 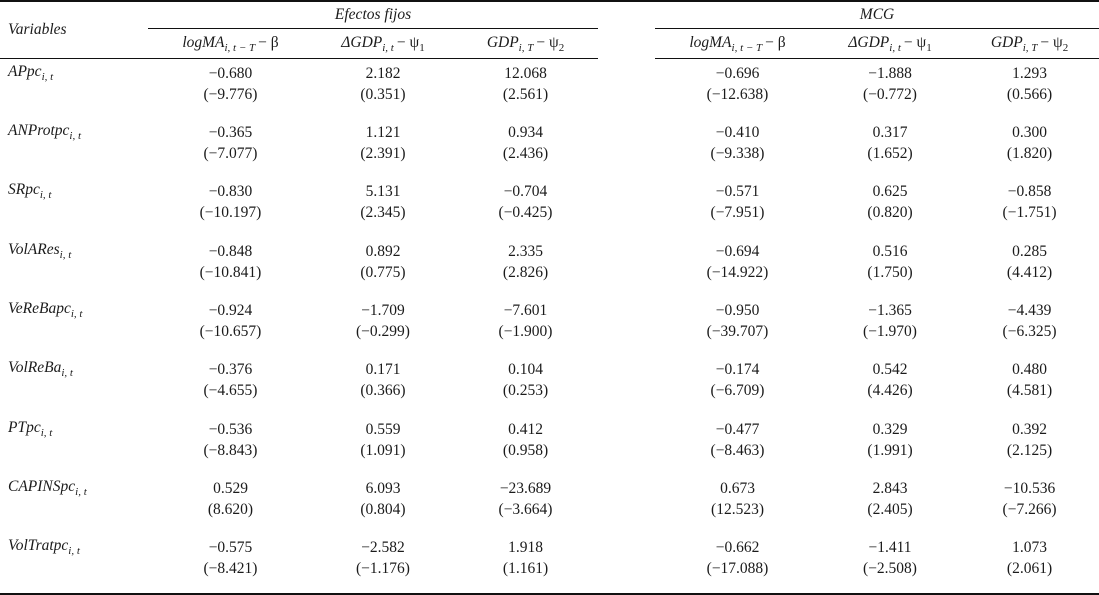 What do you see at coordinates (525, 325) in the screenshot?
I see `coefficient-cell: −7.601 (−1.900)` at bounding box center [525, 325].